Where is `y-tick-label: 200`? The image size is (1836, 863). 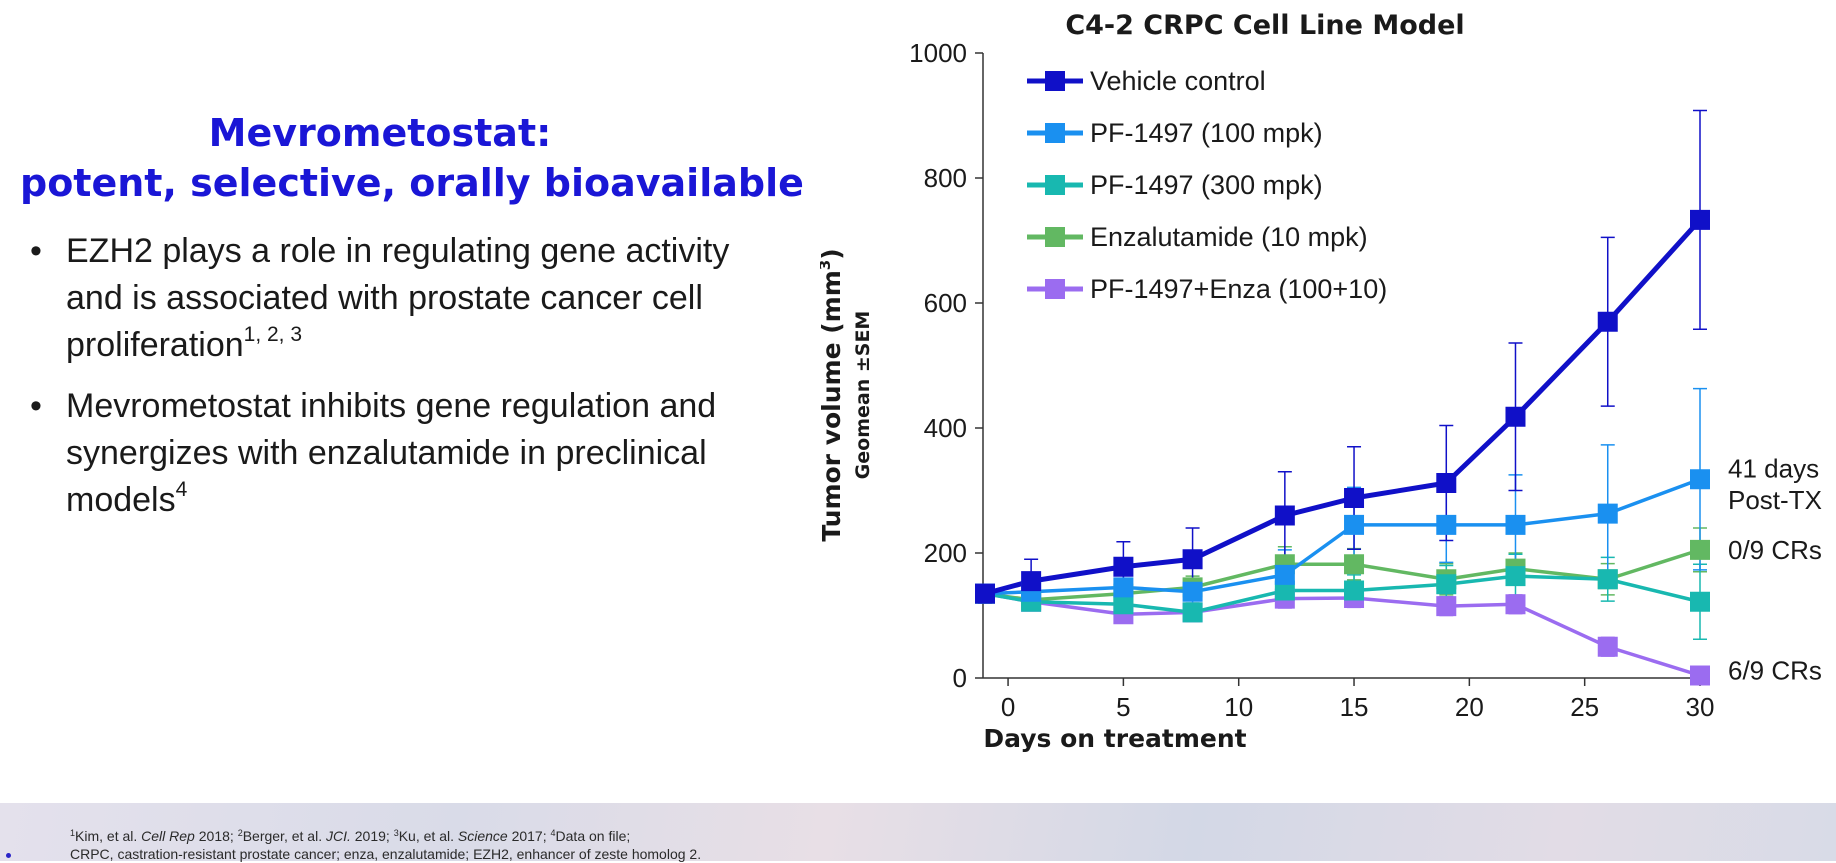 y-tick-label: 200 is located at coordinates (945, 553).